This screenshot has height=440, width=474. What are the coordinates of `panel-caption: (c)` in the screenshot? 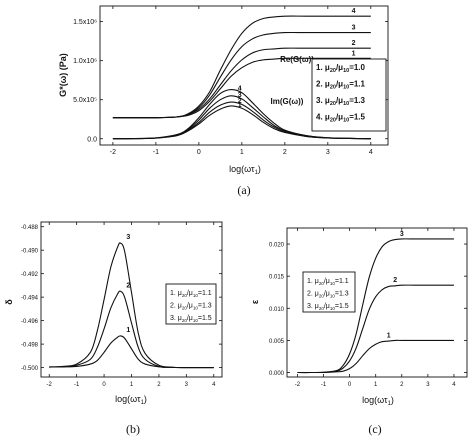 It's located at (374, 429).